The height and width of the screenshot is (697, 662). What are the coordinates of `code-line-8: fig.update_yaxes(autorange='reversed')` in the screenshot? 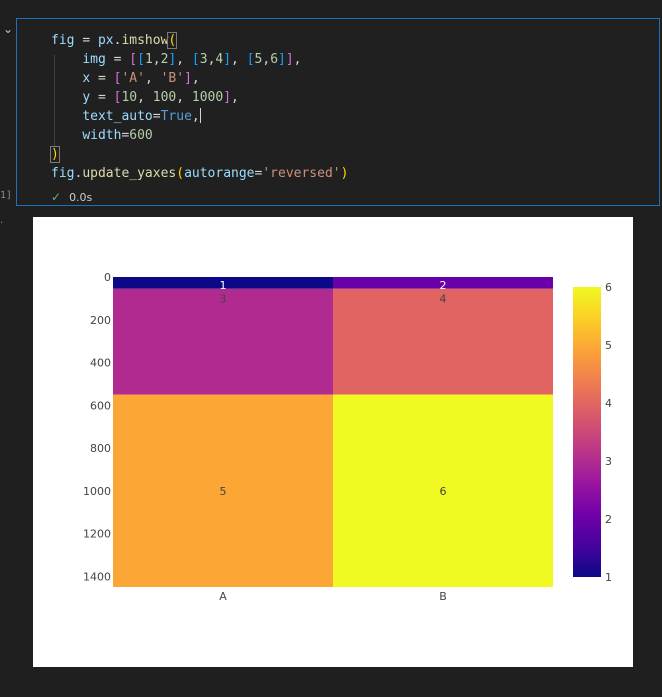 It's located at (200, 173).